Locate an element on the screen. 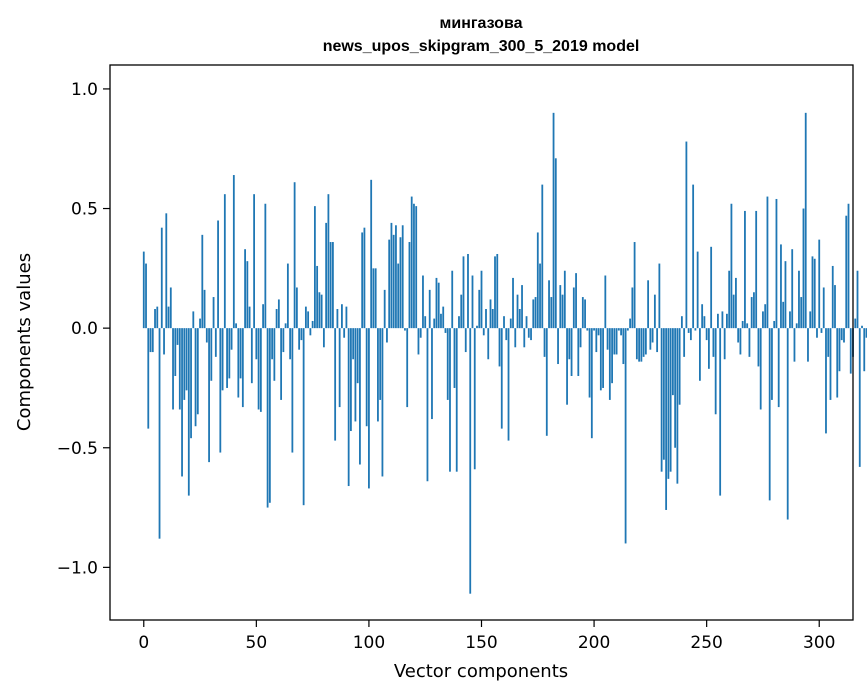 The height and width of the screenshot is (696, 867). x-tick-label: 250 is located at coordinates (706, 643).